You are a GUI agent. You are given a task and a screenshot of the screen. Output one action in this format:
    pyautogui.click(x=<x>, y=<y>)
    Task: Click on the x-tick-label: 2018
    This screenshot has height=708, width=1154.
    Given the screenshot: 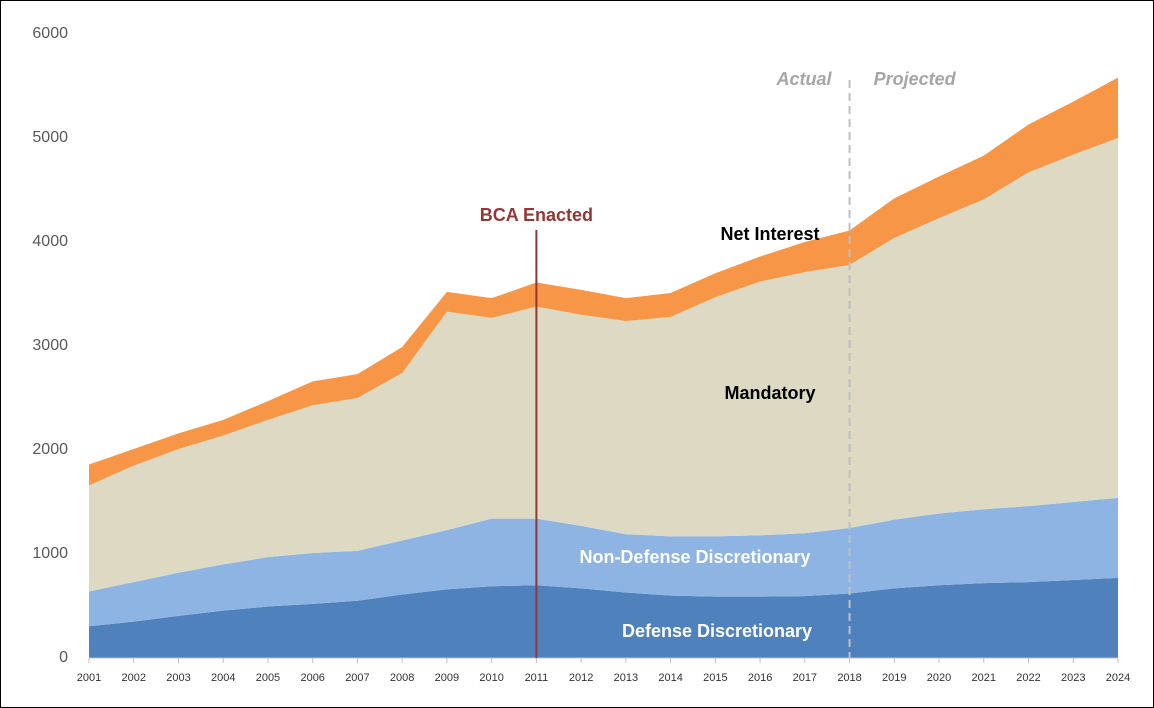 What is the action you would take?
    pyautogui.click(x=849, y=678)
    